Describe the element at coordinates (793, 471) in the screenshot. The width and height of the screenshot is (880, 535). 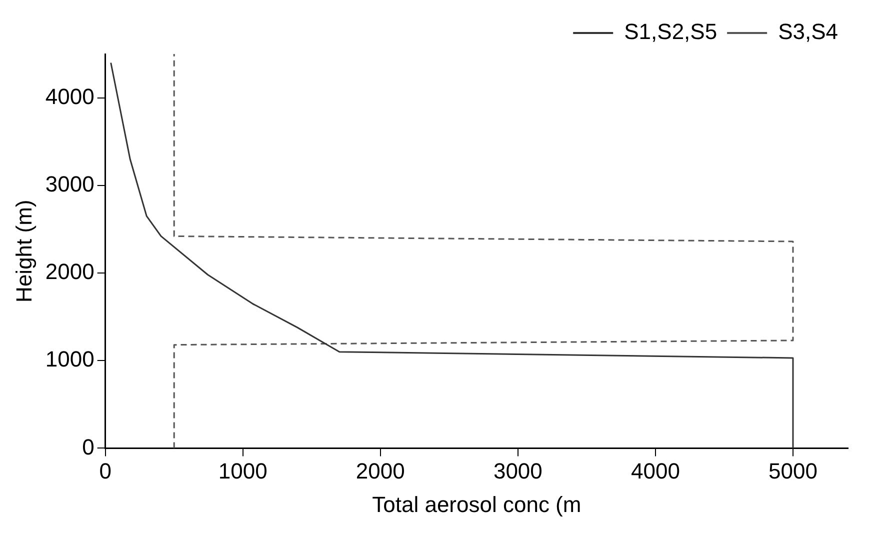
I see `x-tick-label: 5000` at that location.